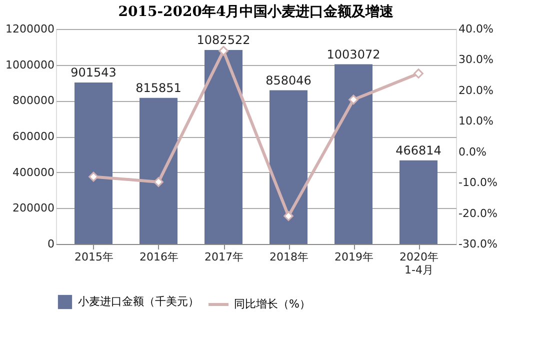  What do you see at coordinates (472, 151) in the screenshot?
I see `y2-tick-label: 0.0%` at bounding box center [472, 151].